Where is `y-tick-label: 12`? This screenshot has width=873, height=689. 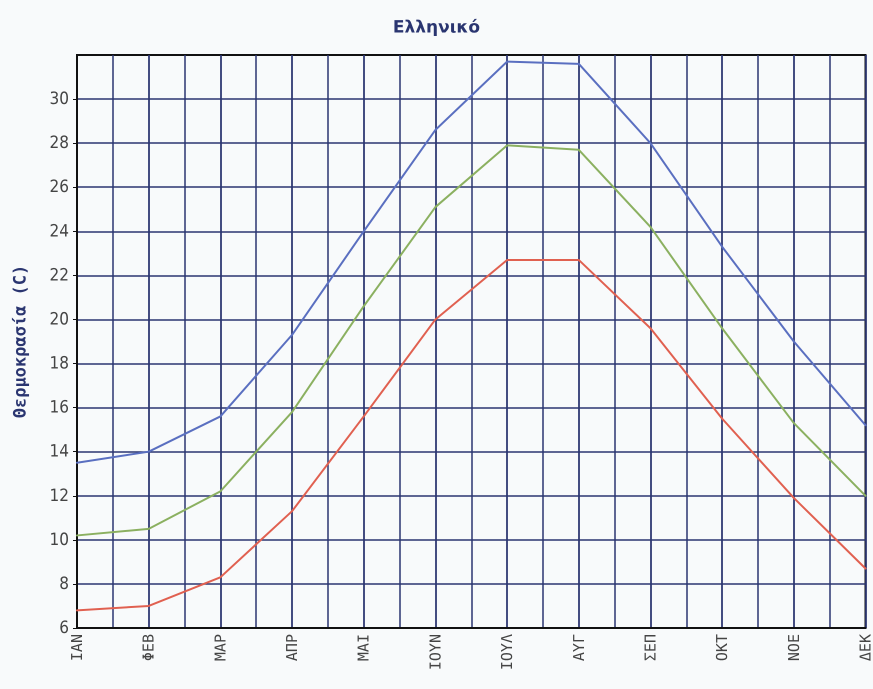
y-tick-label: 12 is located at coordinates (59, 496).